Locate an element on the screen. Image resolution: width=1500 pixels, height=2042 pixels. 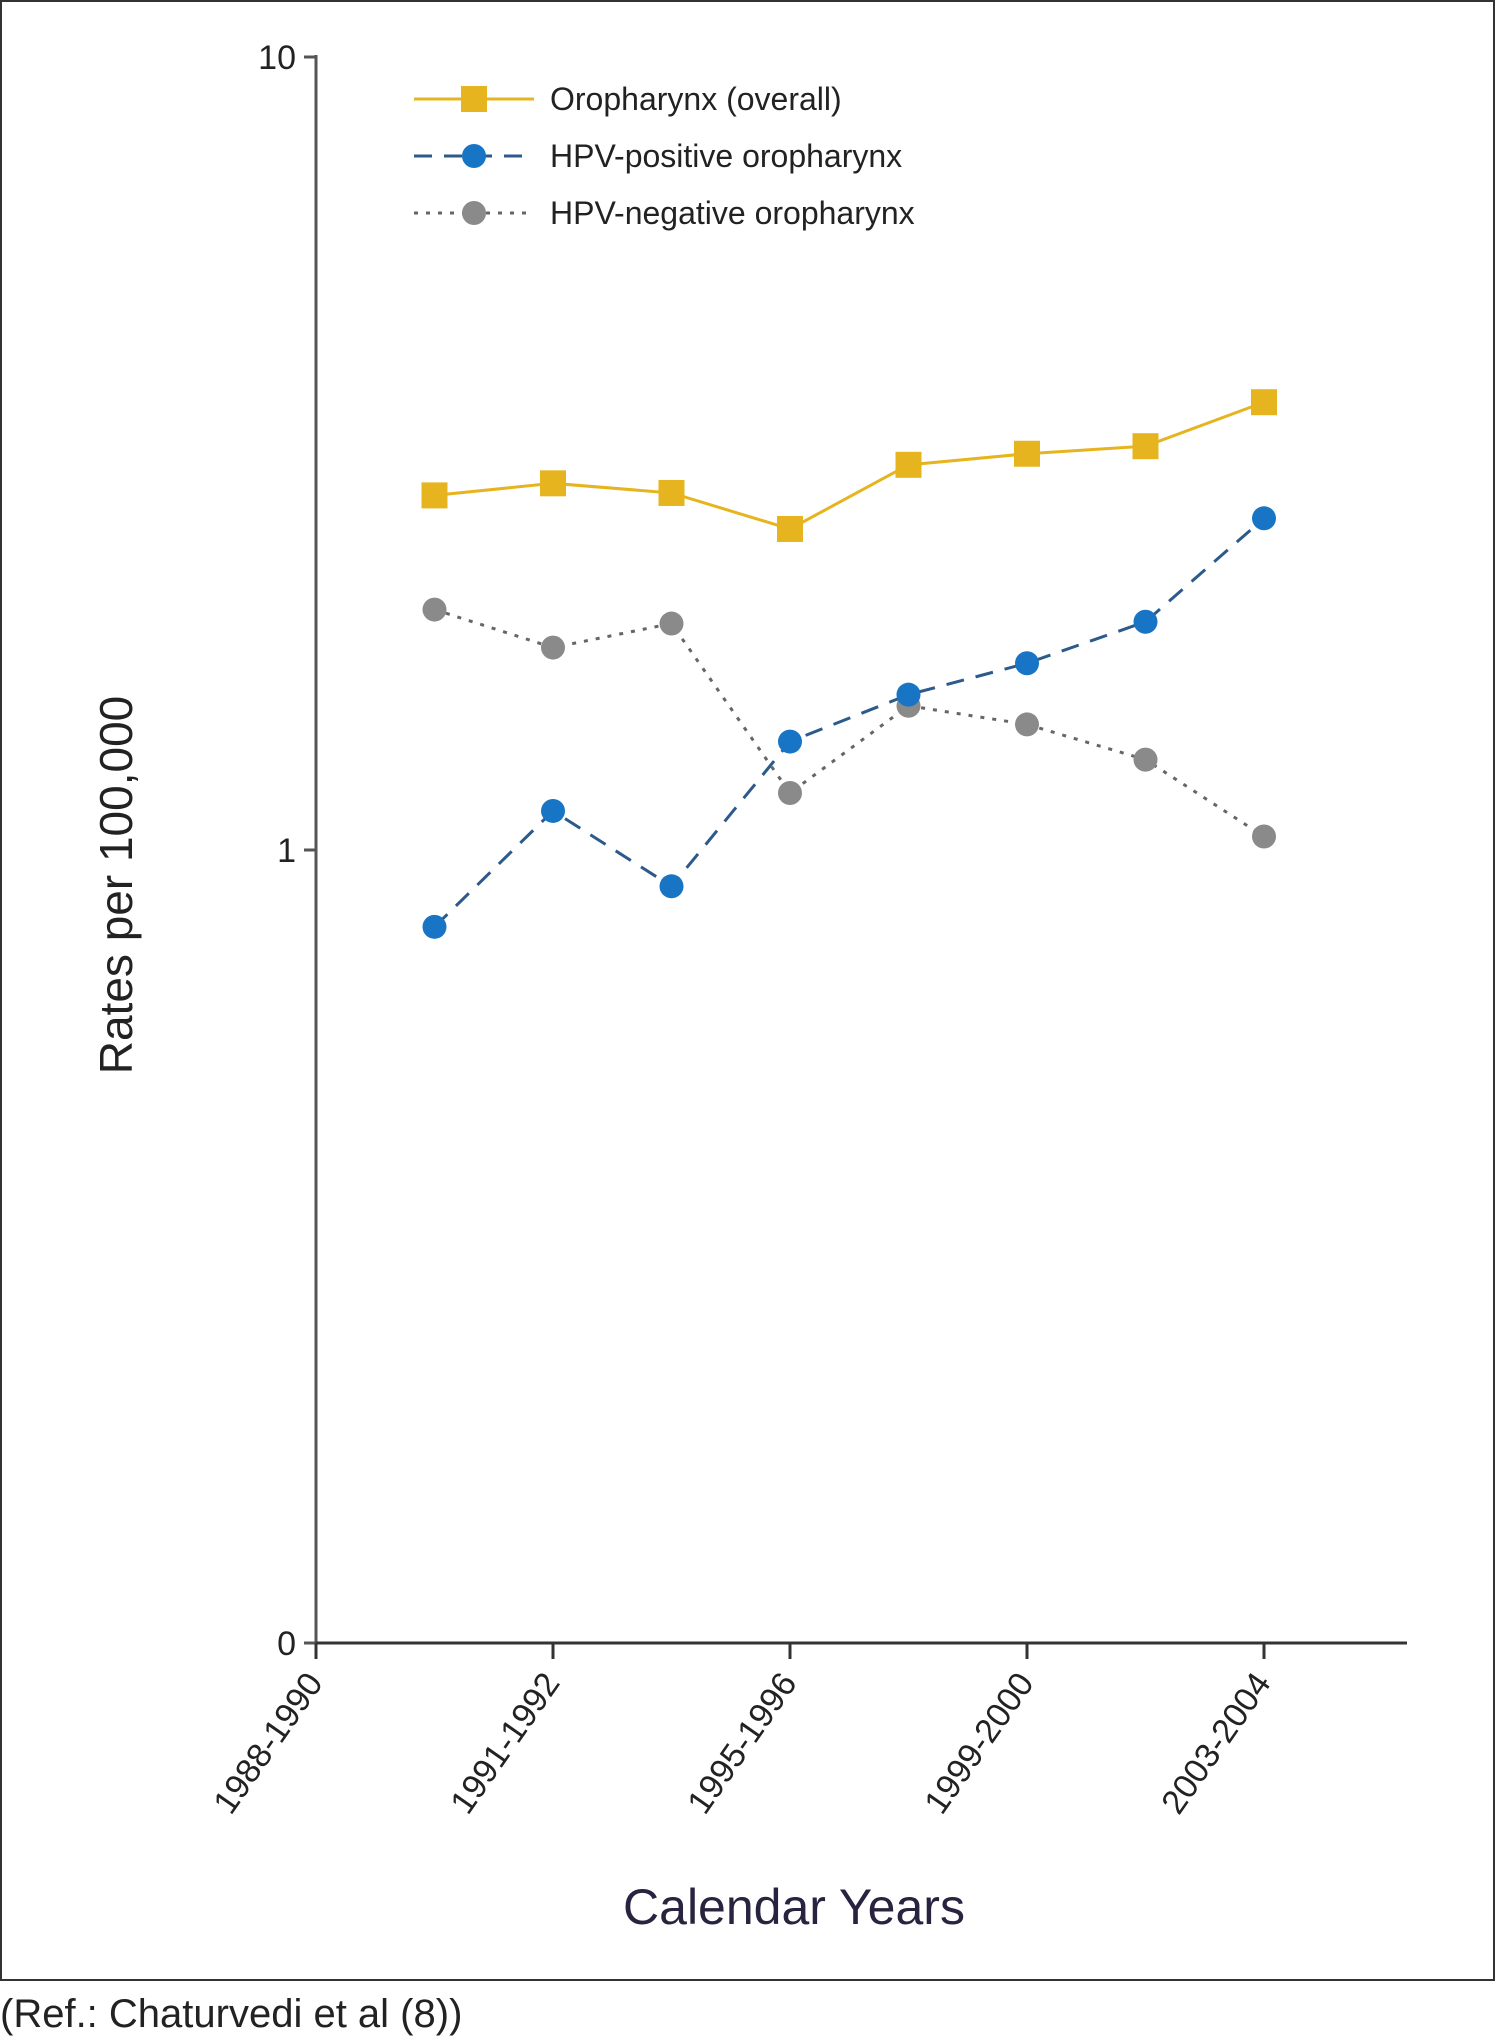
reference-note: (Ref.: Chaturvedi et al (8)) is located at coordinates (231, 2014).